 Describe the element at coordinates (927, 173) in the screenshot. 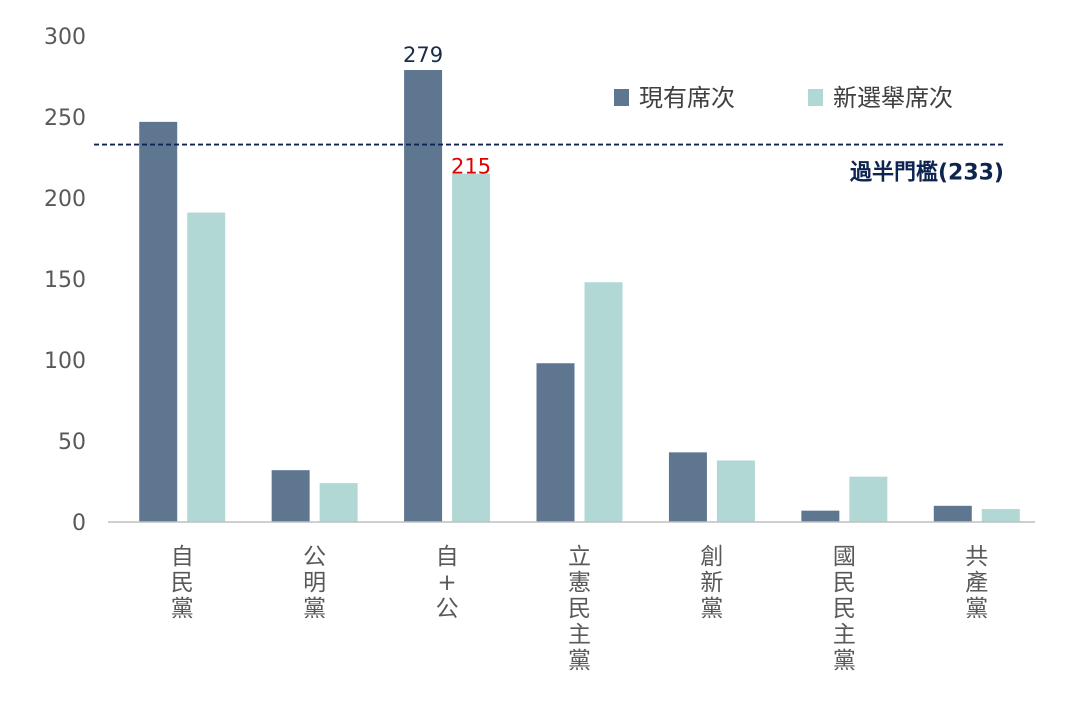

I see `threshold-label: 過半門檻(233)` at that location.